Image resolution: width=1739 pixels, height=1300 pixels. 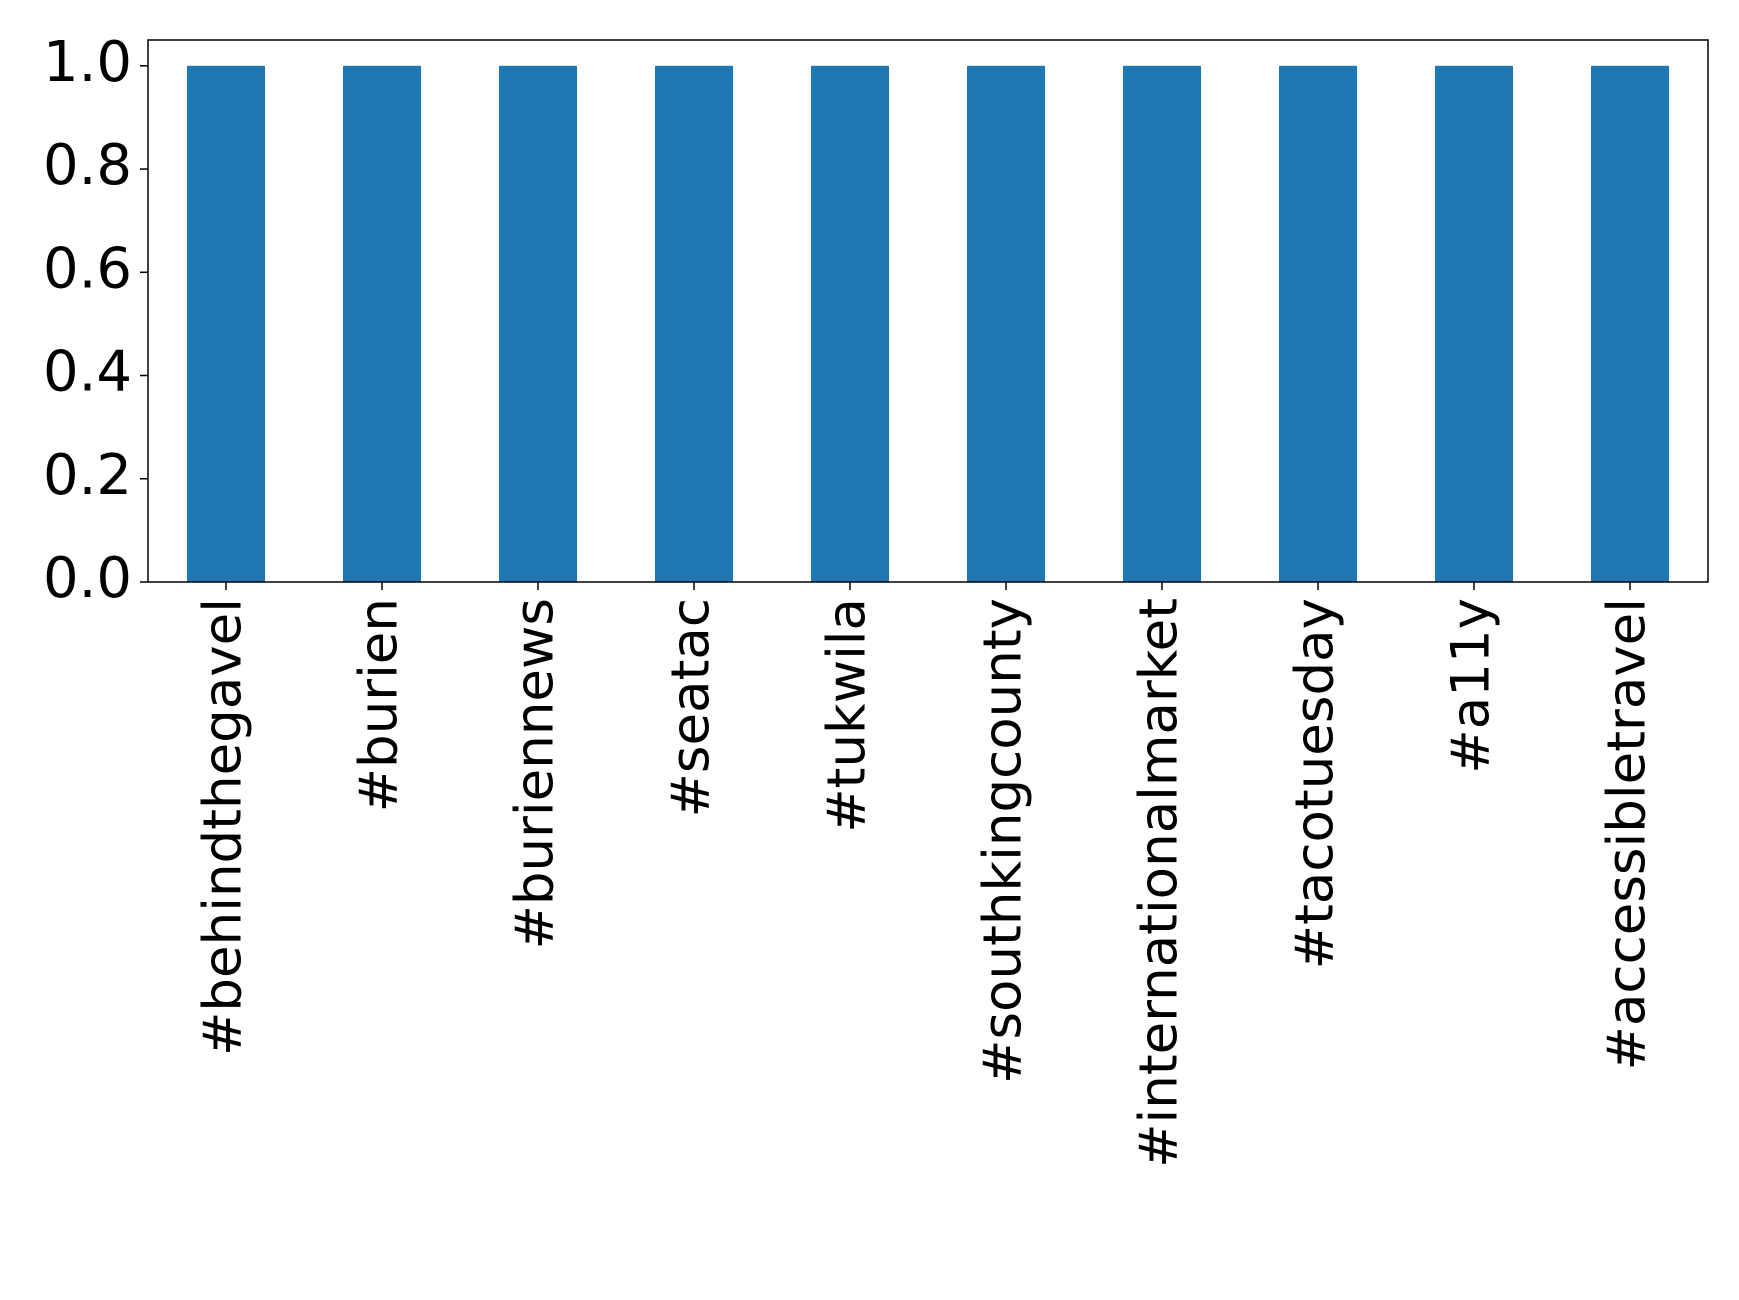 I want to click on x-tick-label: #behindthegavel, so click(x=223, y=827).